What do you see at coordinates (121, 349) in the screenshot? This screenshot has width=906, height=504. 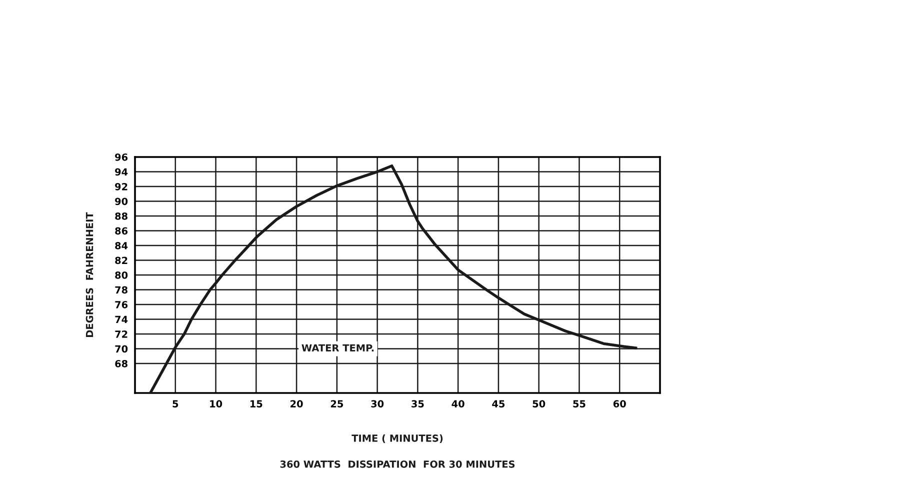 I see `y-tick-label: 70` at bounding box center [121, 349].